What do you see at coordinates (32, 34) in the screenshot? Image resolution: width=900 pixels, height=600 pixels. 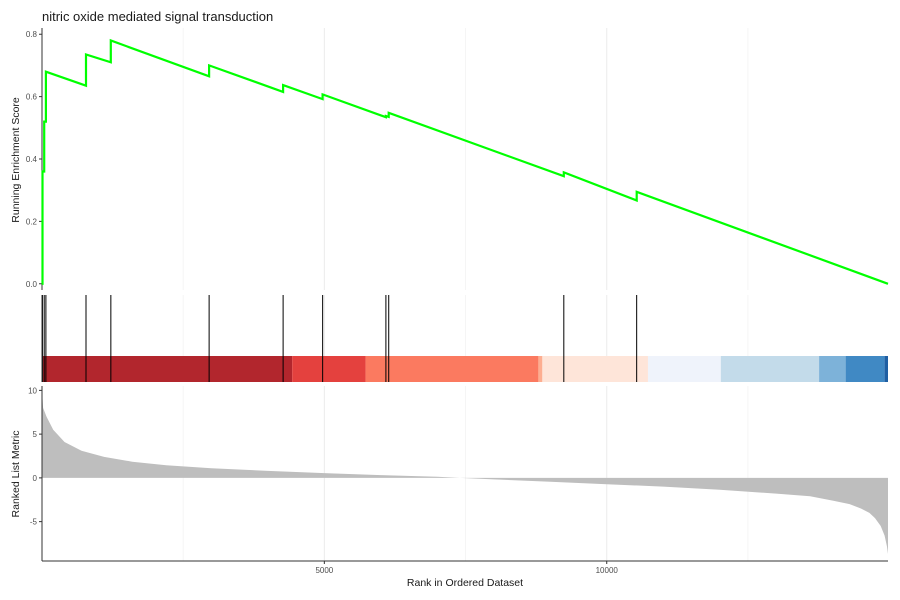 I see `y-tick-label-top-4: 0.8` at bounding box center [32, 34].